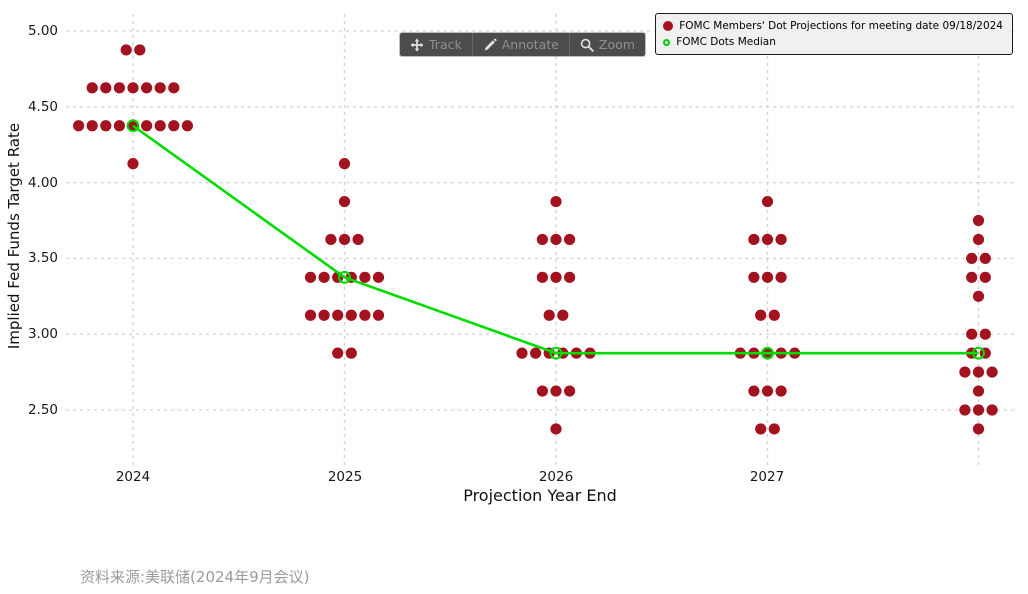 The height and width of the screenshot is (594, 1028). What do you see at coordinates (540, 495) in the screenshot?
I see `x-axis-title: Projection Year End` at bounding box center [540, 495].